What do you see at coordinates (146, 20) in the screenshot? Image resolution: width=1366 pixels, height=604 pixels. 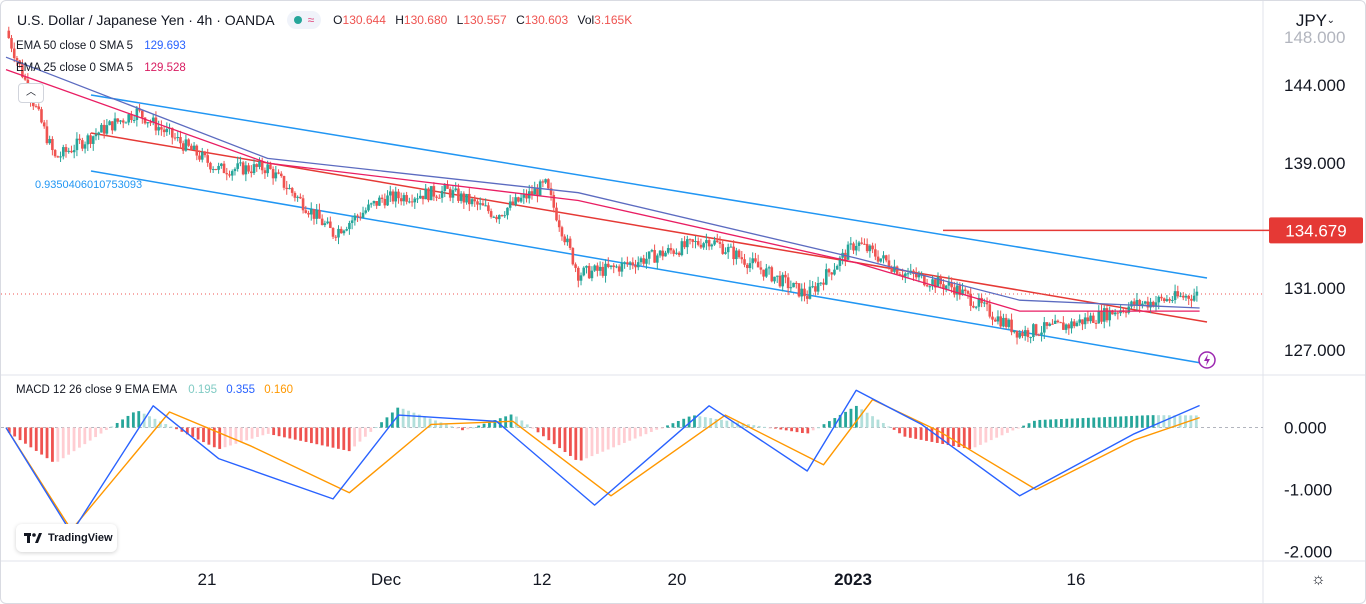 I see `symbol-title: U.S. Dollar / Japanese Yen · 4h · OANDA` at bounding box center [146, 20].